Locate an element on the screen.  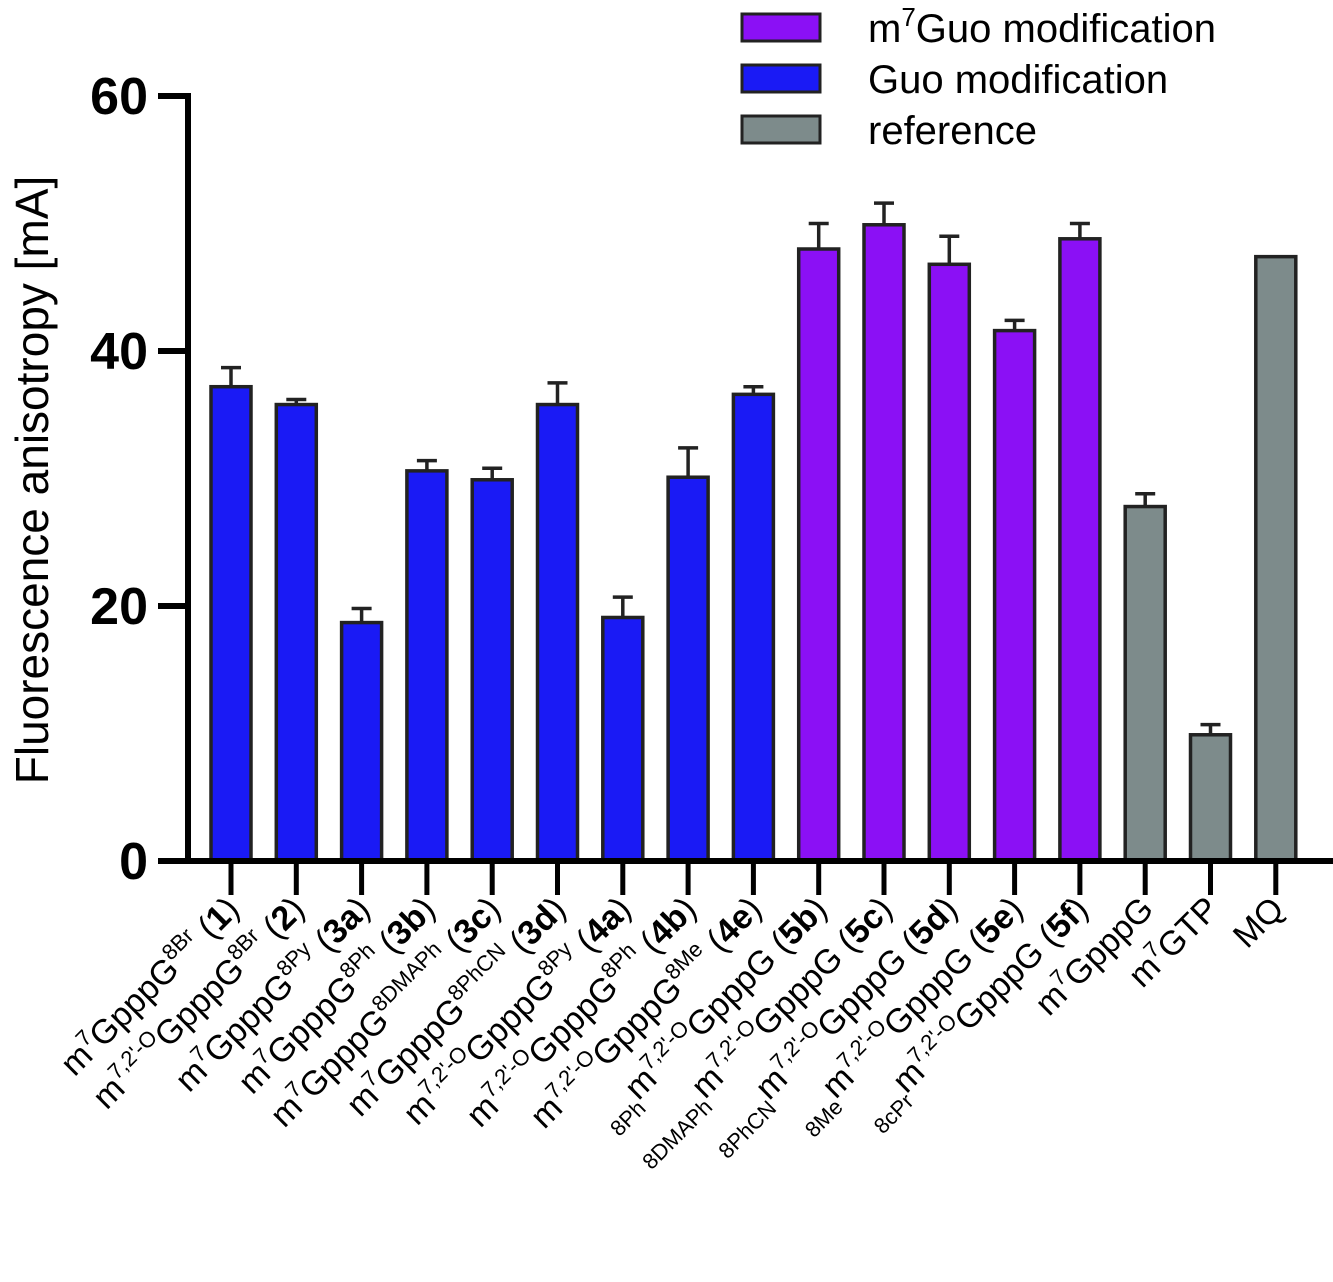
y-tick-label: 40 is located at coordinates (119, 352).